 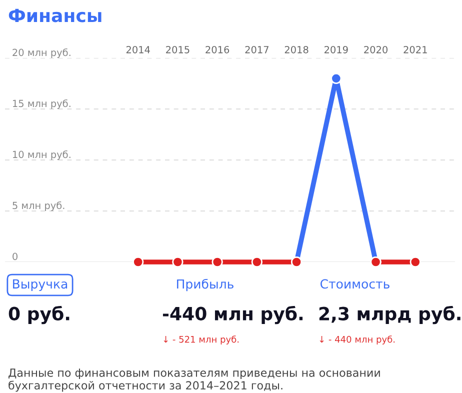 I want to click on y-tick-label: 20 млн руб., so click(x=41, y=53).